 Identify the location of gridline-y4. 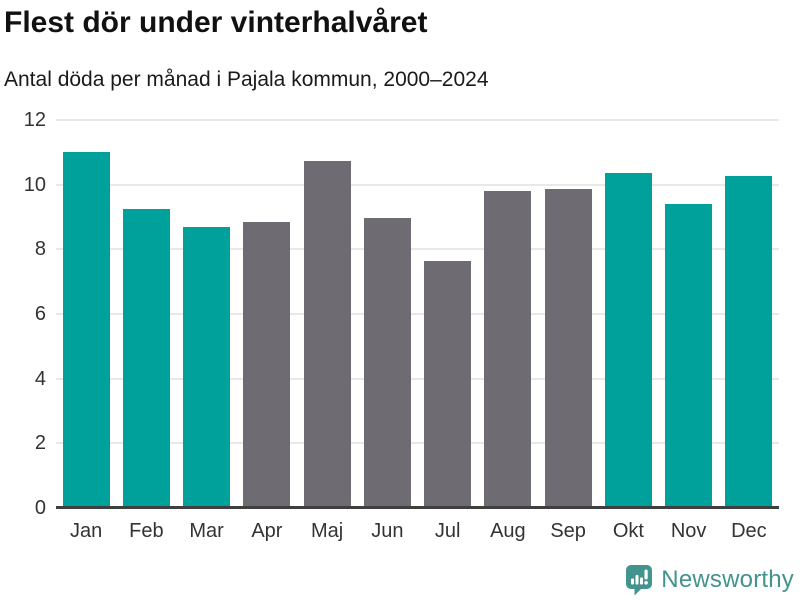
(417, 378).